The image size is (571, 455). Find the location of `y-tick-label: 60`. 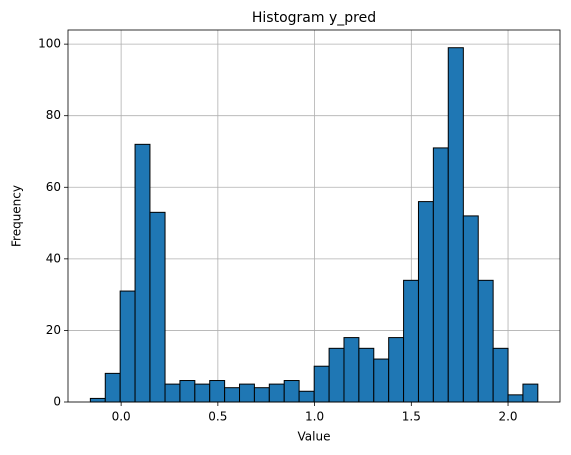

y-tick-label: 60 is located at coordinates (53, 187).